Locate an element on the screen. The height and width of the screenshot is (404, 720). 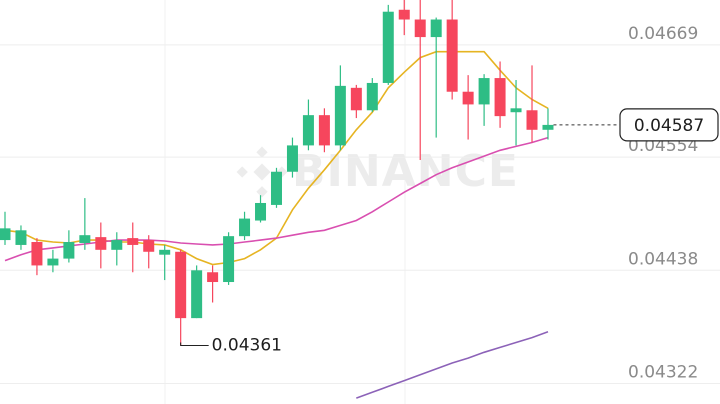
low-label: 0.04361 is located at coordinates (247, 345).